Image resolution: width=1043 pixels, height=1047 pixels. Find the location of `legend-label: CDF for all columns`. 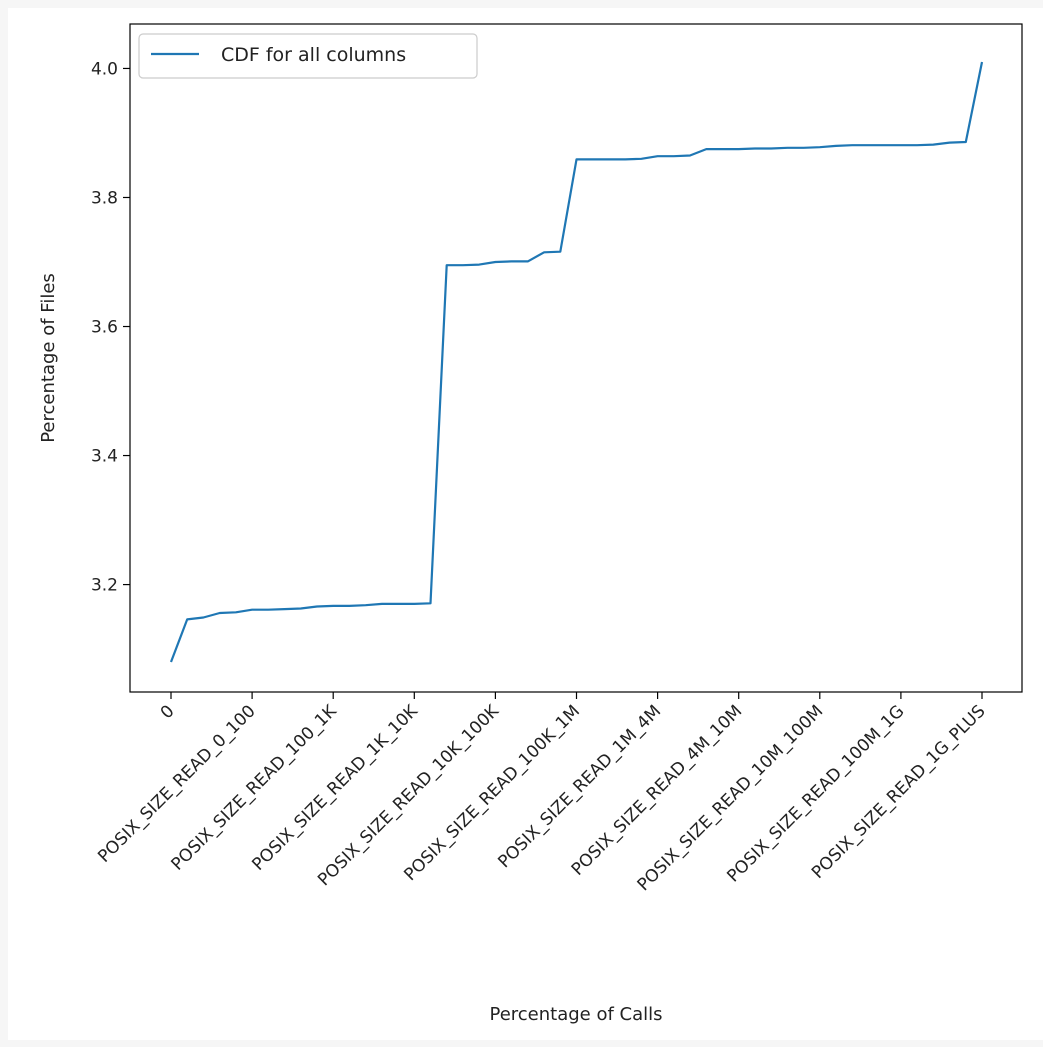

legend-label: CDF for all columns is located at coordinates (313, 55).